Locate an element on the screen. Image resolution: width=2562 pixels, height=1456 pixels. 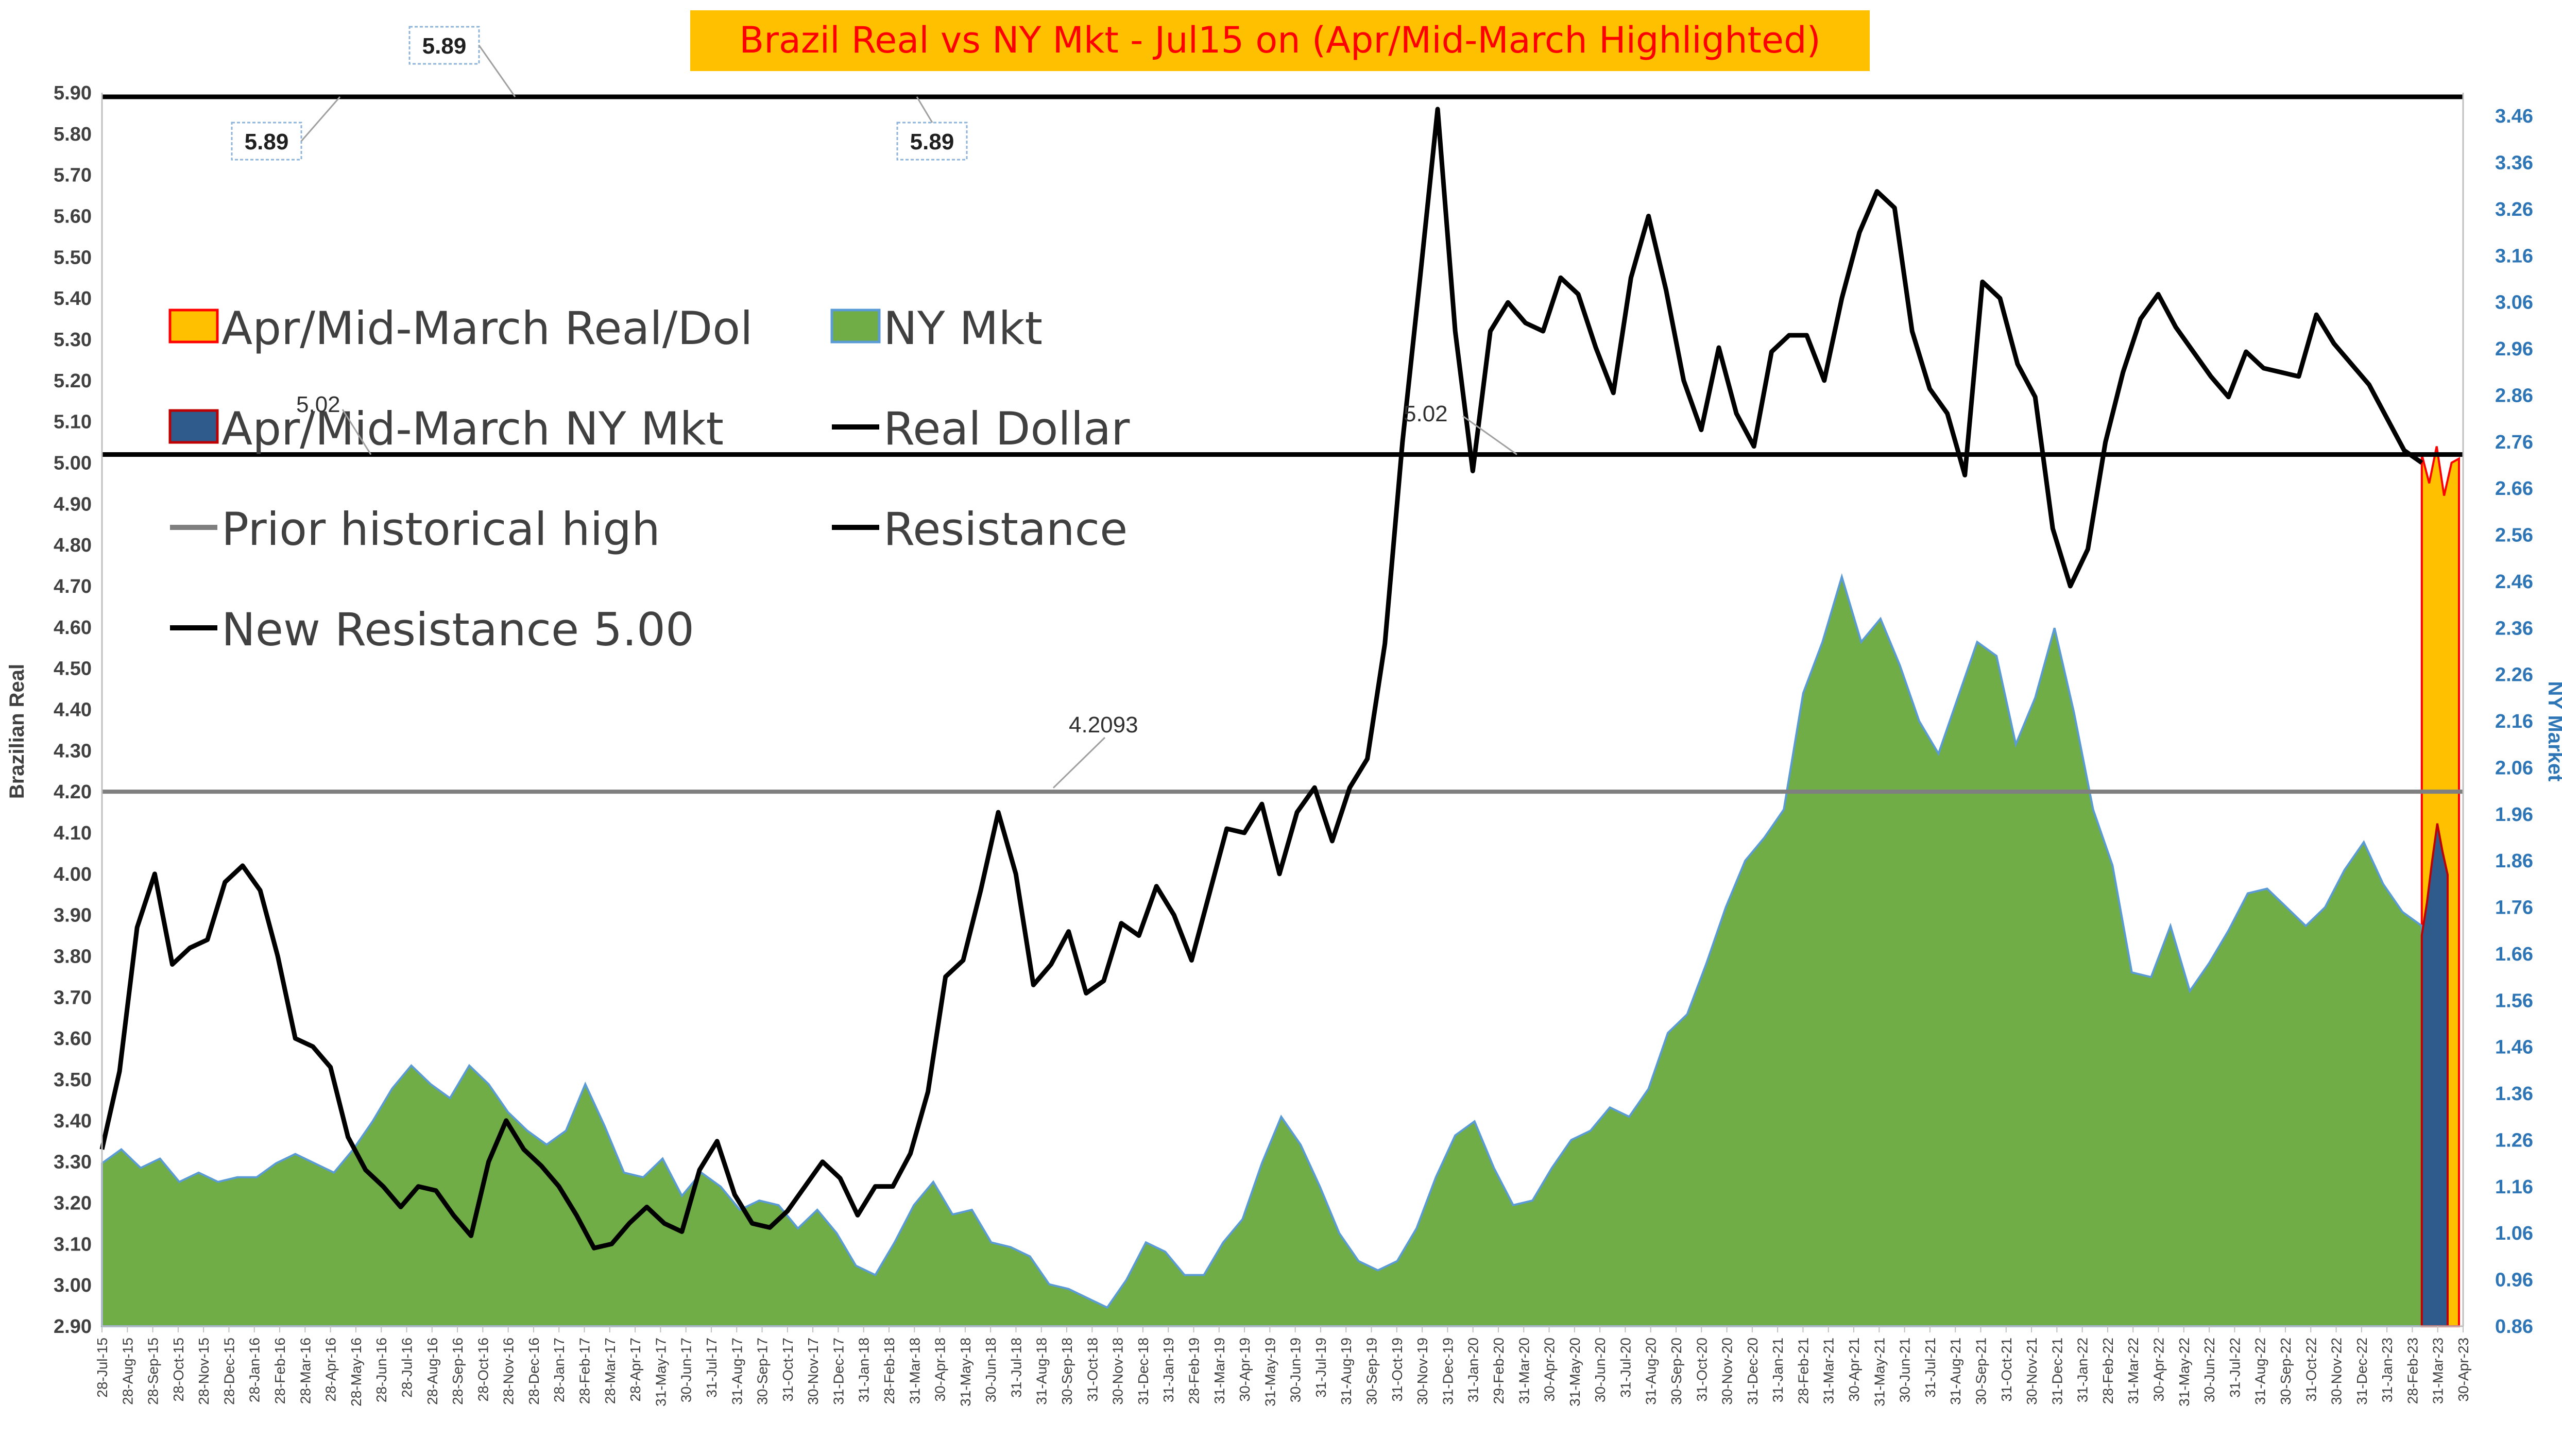
x-tick-label: 30-Sep-20 is located at coordinates (1676, 1371).